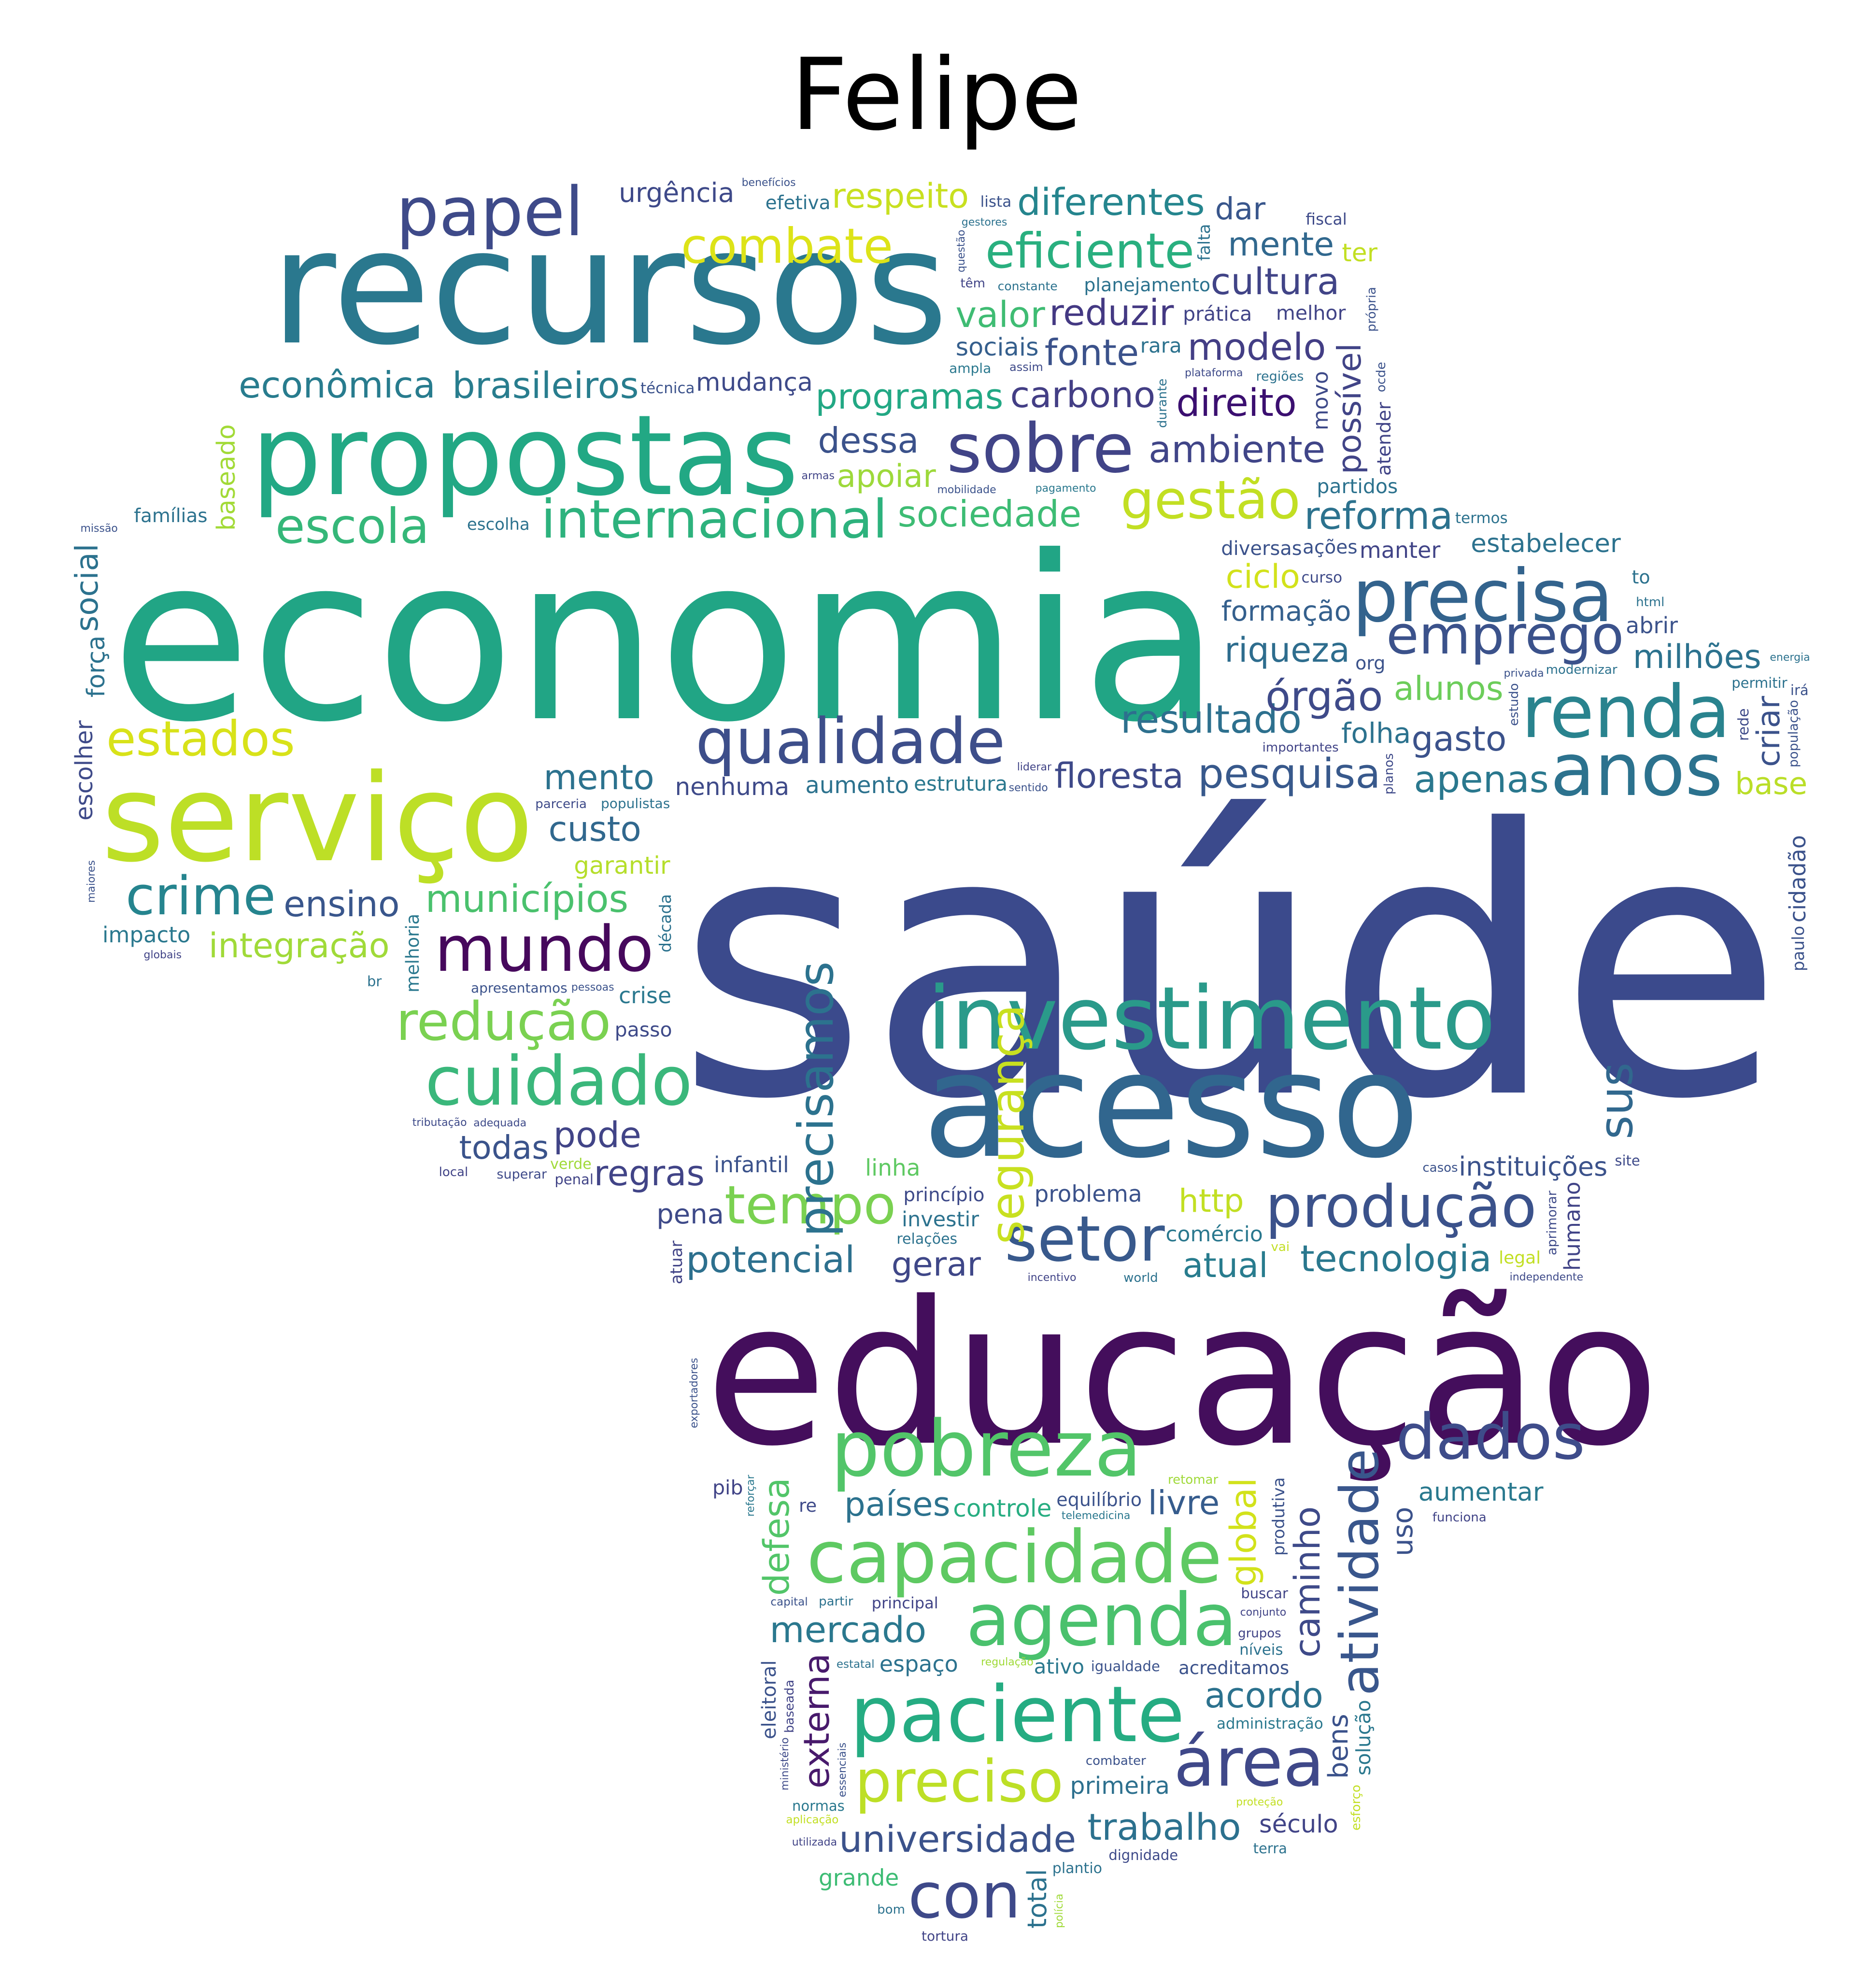  I want to click on word-aumento: aumento, so click(857, 785).